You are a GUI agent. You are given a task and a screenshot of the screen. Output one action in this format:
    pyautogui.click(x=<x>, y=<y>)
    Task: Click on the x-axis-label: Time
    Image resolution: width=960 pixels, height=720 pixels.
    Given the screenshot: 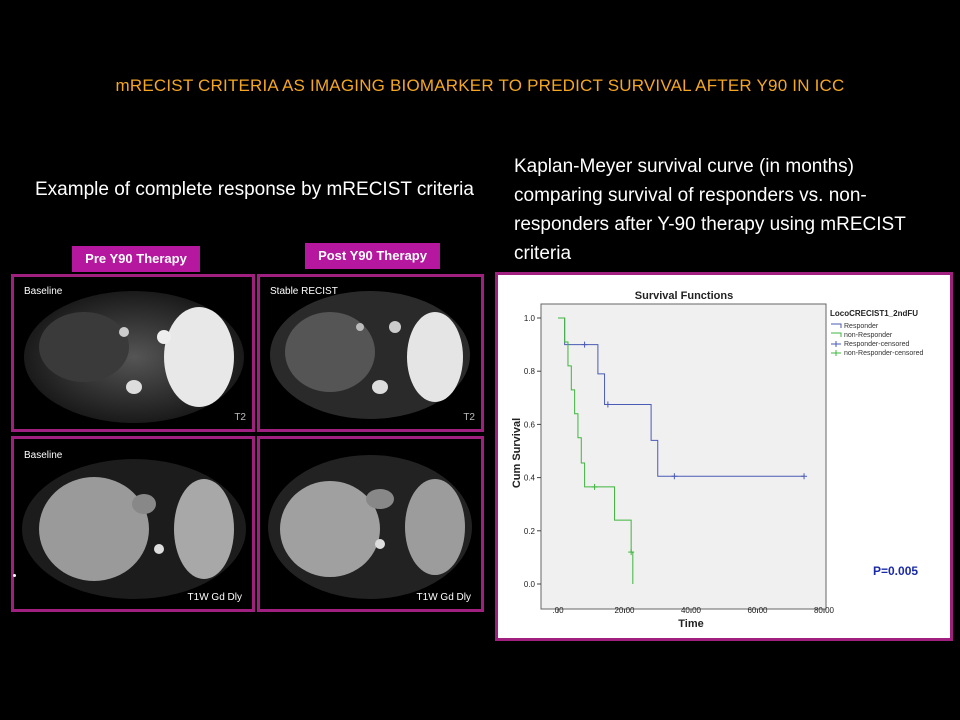 What is the action you would take?
    pyautogui.click(x=690, y=624)
    